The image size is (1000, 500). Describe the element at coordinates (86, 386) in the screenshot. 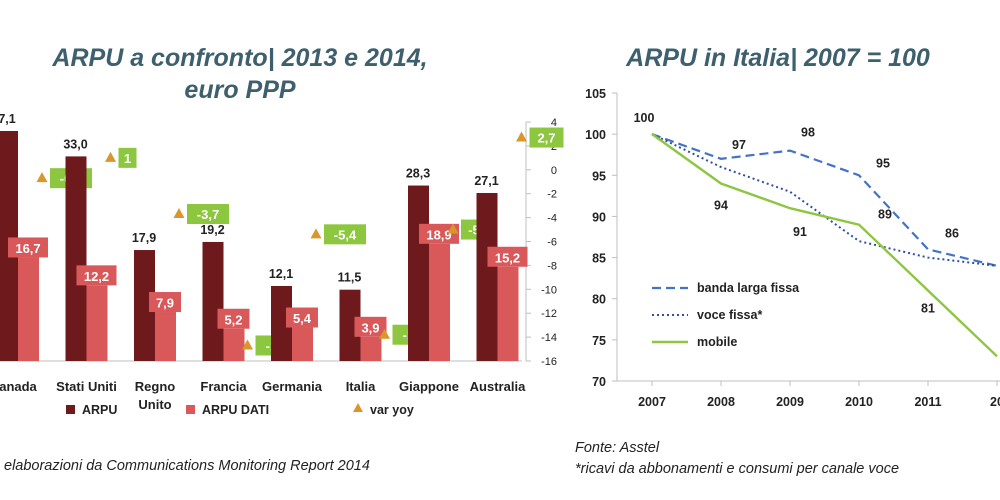

I see `category-label: Stati Uniti` at that location.